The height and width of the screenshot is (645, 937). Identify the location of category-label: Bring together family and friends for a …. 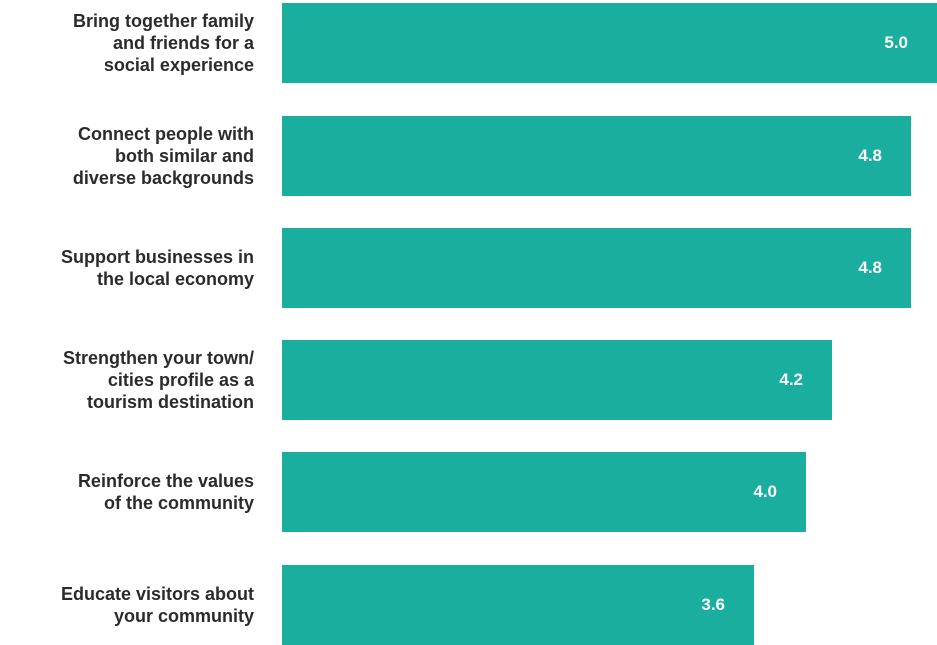
(134, 43).